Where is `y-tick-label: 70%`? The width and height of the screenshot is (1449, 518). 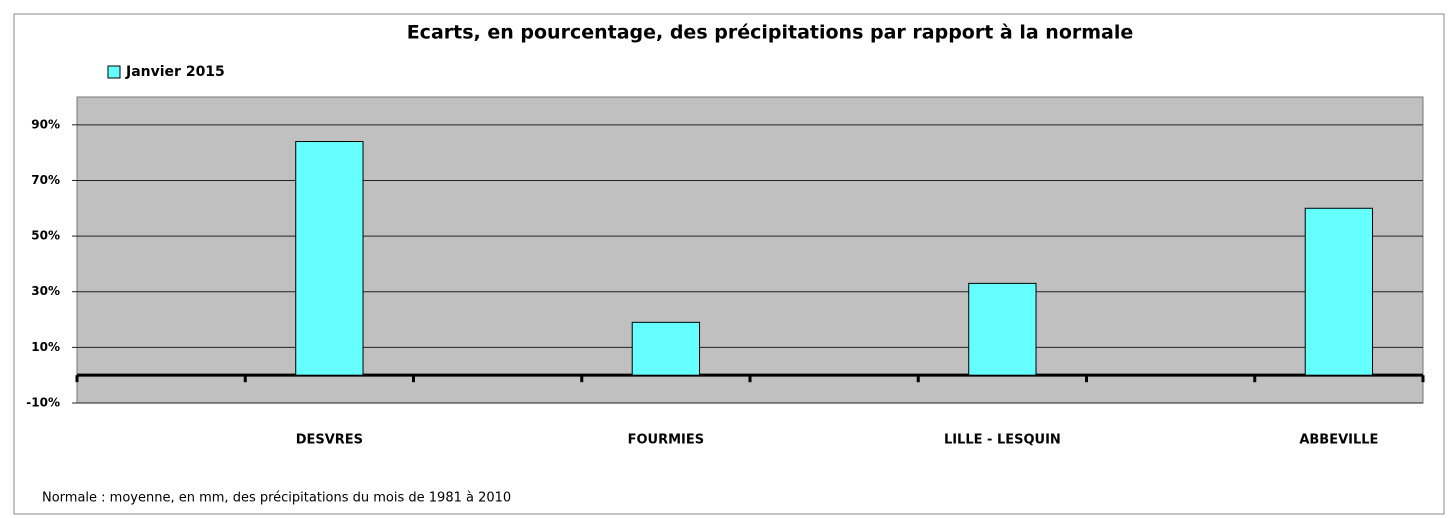
y-tick-label: 70% is located at coordinates (45, 180).